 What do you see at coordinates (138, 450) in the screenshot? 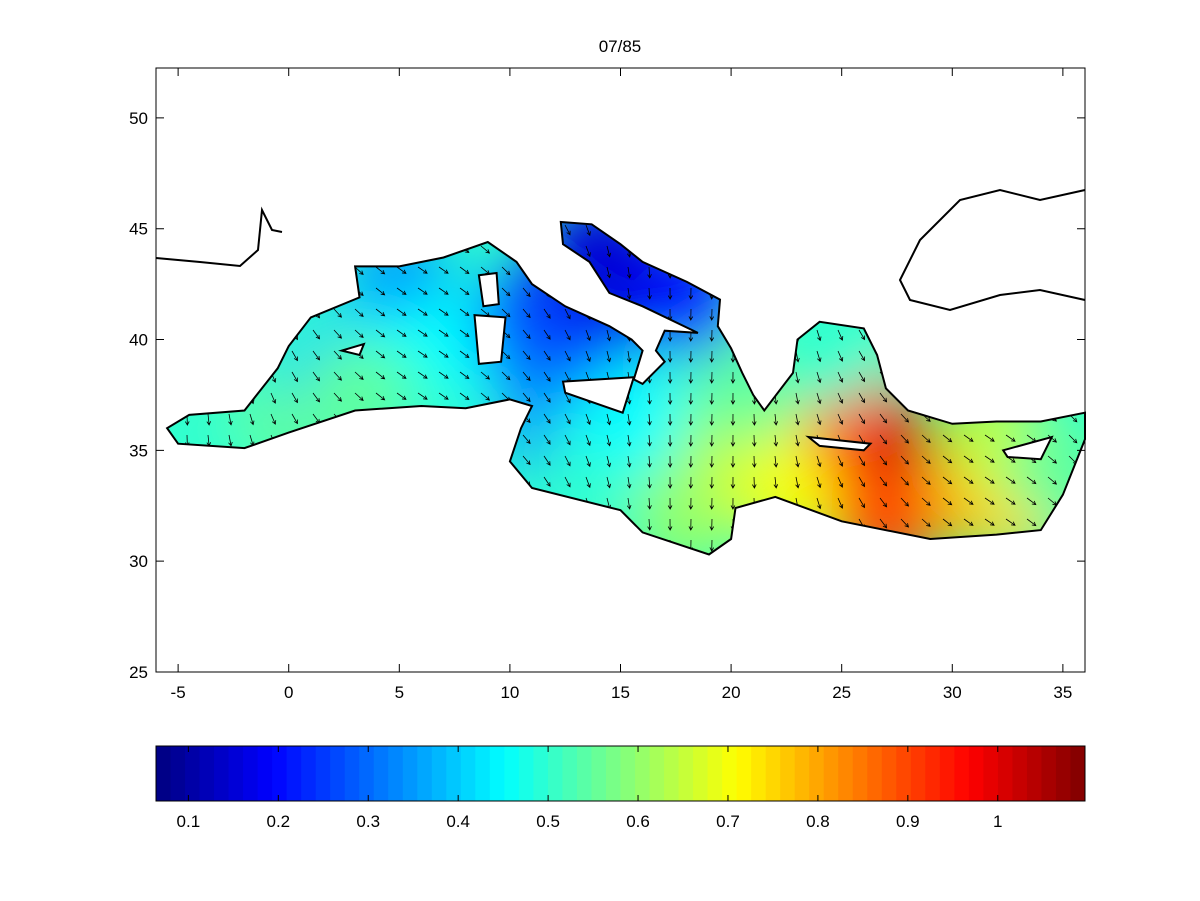
I see `y-tick-label: 35` at bounding box center [138, 450].